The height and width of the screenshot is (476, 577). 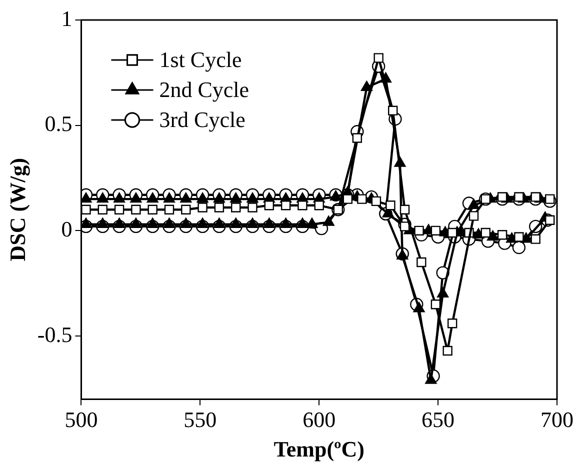 I want to click on y-tick-label: 0, so click(x=66, y=229).